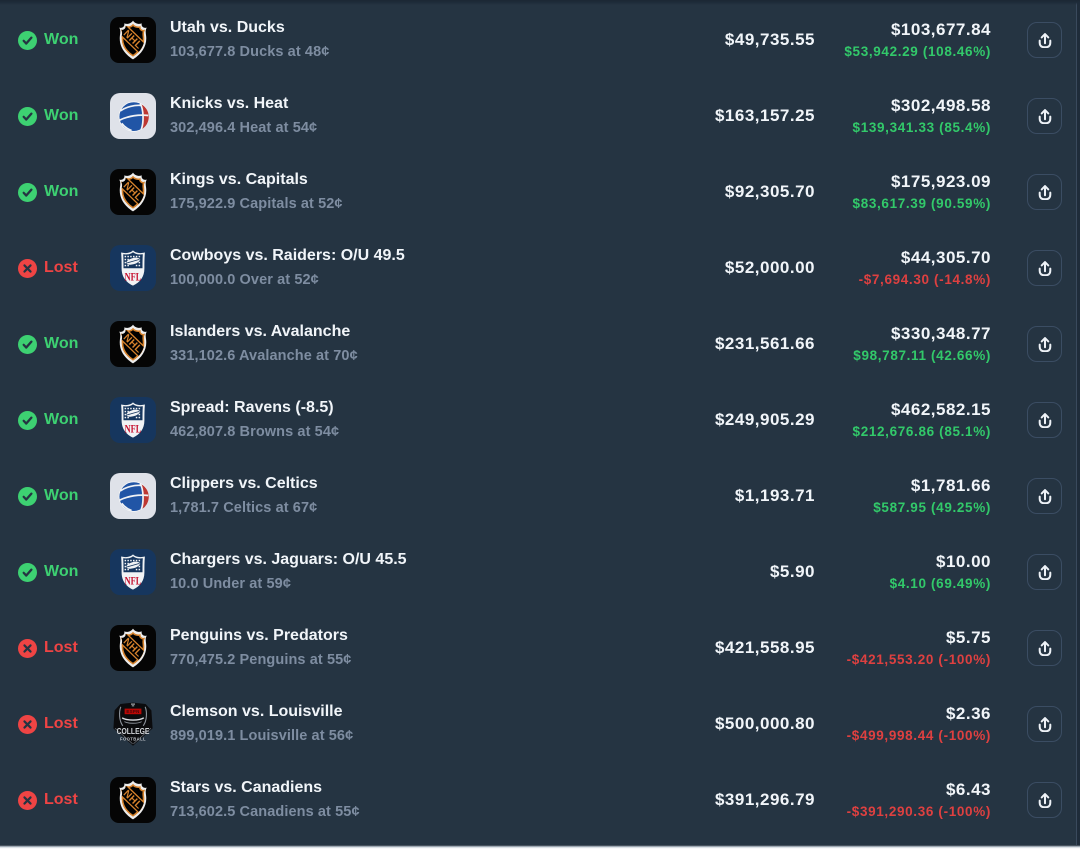 The image size is (1080, 849). Describe the element at coordinates (133, 738) in the screenshot. I see `svg-text: FOOTBALL` at that location.